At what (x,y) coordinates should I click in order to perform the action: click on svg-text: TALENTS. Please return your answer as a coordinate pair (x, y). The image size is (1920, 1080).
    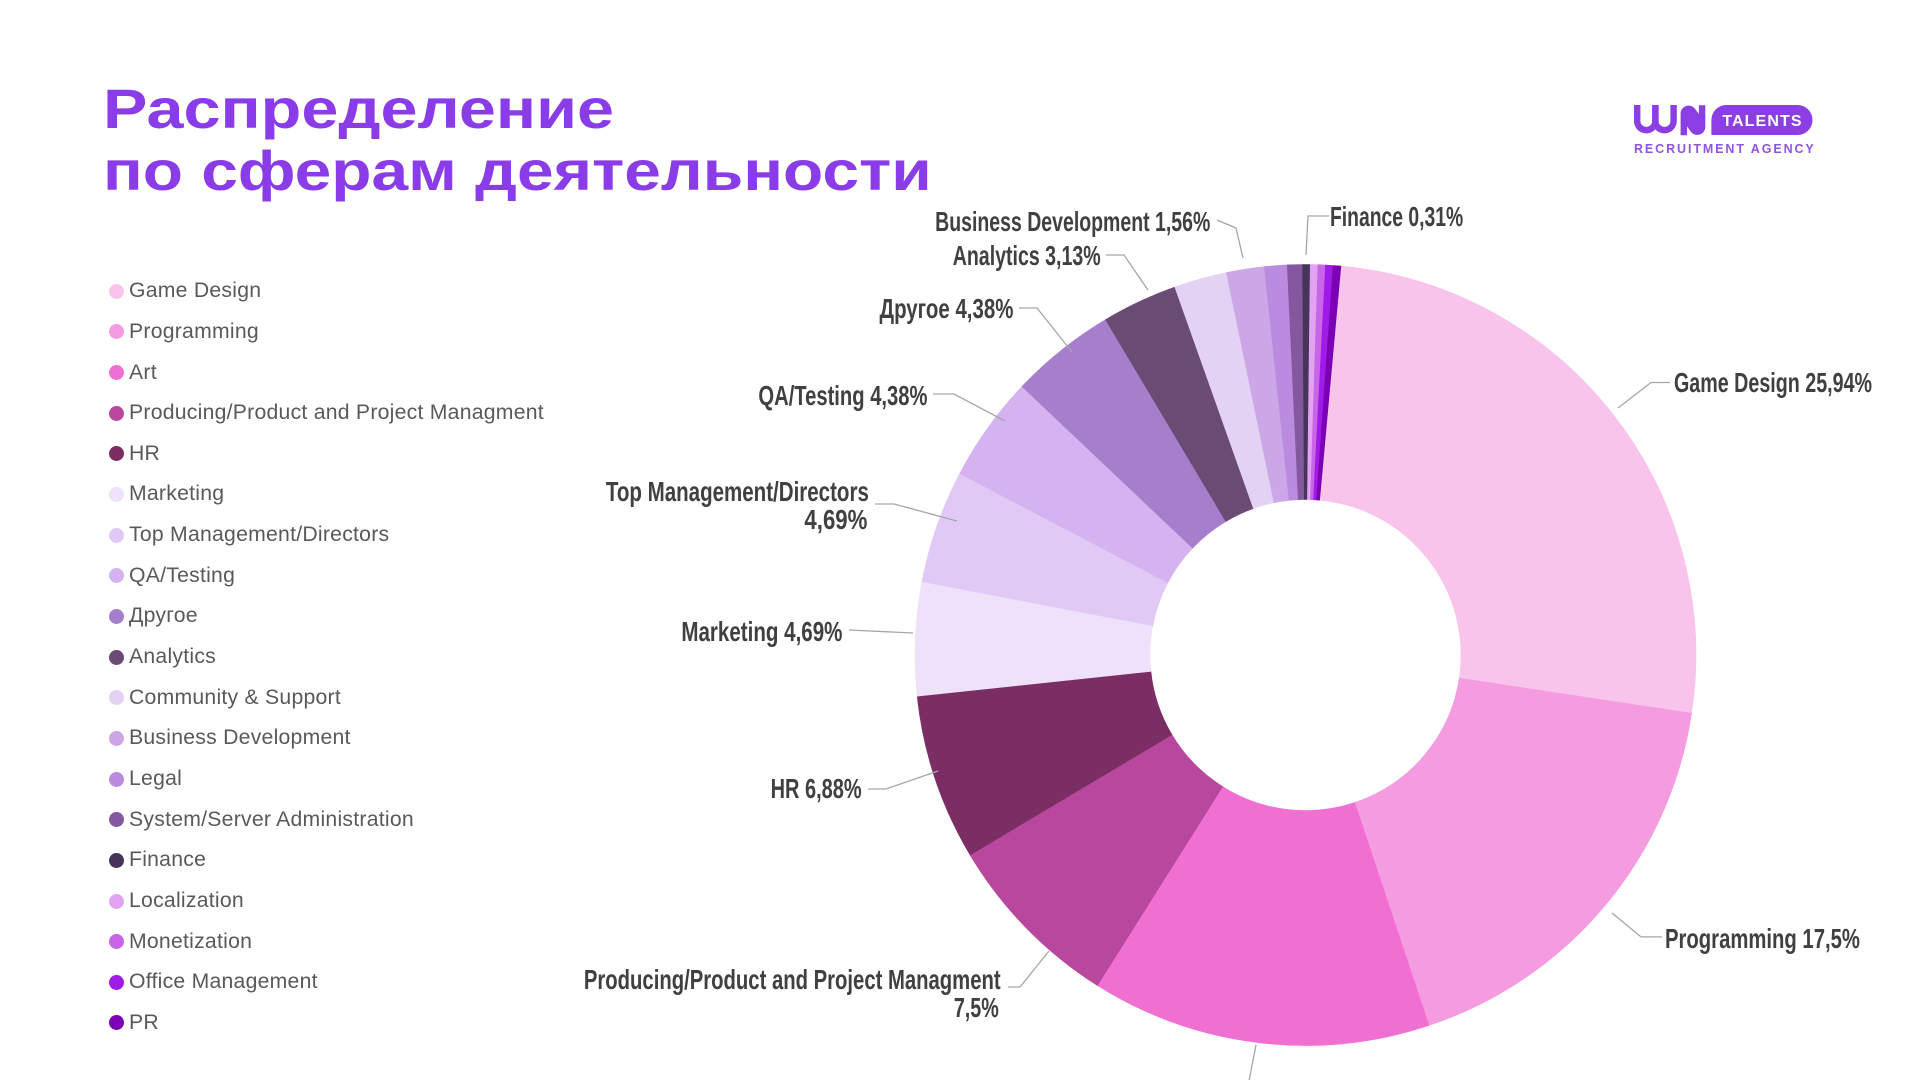
    Looking at the image, I should click on (1762, 122).